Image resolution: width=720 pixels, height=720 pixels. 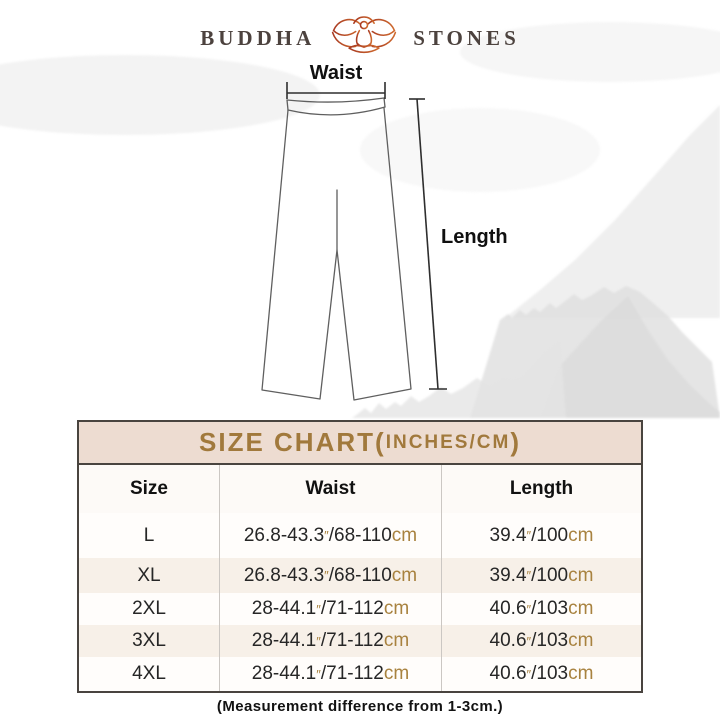 What do you see at coordinates (364, 35) in the screenshot?
I see `lotus-meditation-icon` at bounding box center [364, 35].